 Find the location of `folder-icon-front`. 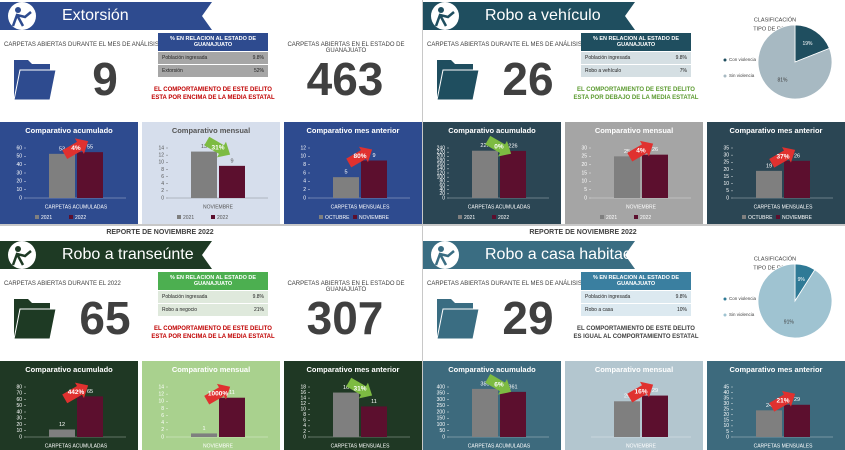

folder-icon-front is located at coordinates (458, 324).